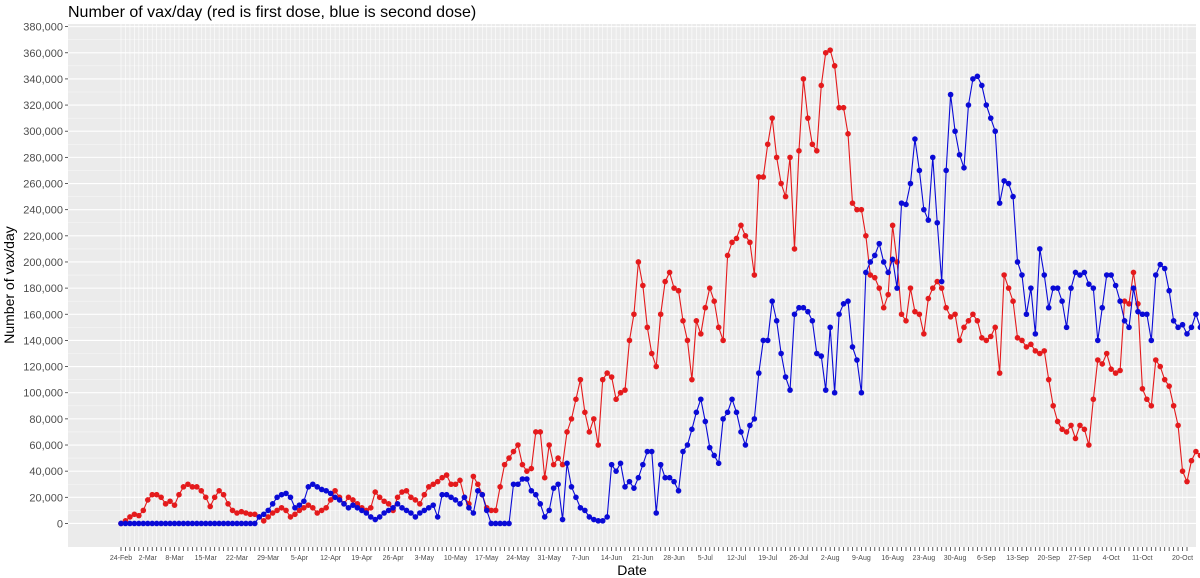 Image resolution: width=1200 pixels, height=578 pixels. Describe the element at coordinates (892, 558) in the screenshot. I see `x-tick-label: 16-Aug` at that location.